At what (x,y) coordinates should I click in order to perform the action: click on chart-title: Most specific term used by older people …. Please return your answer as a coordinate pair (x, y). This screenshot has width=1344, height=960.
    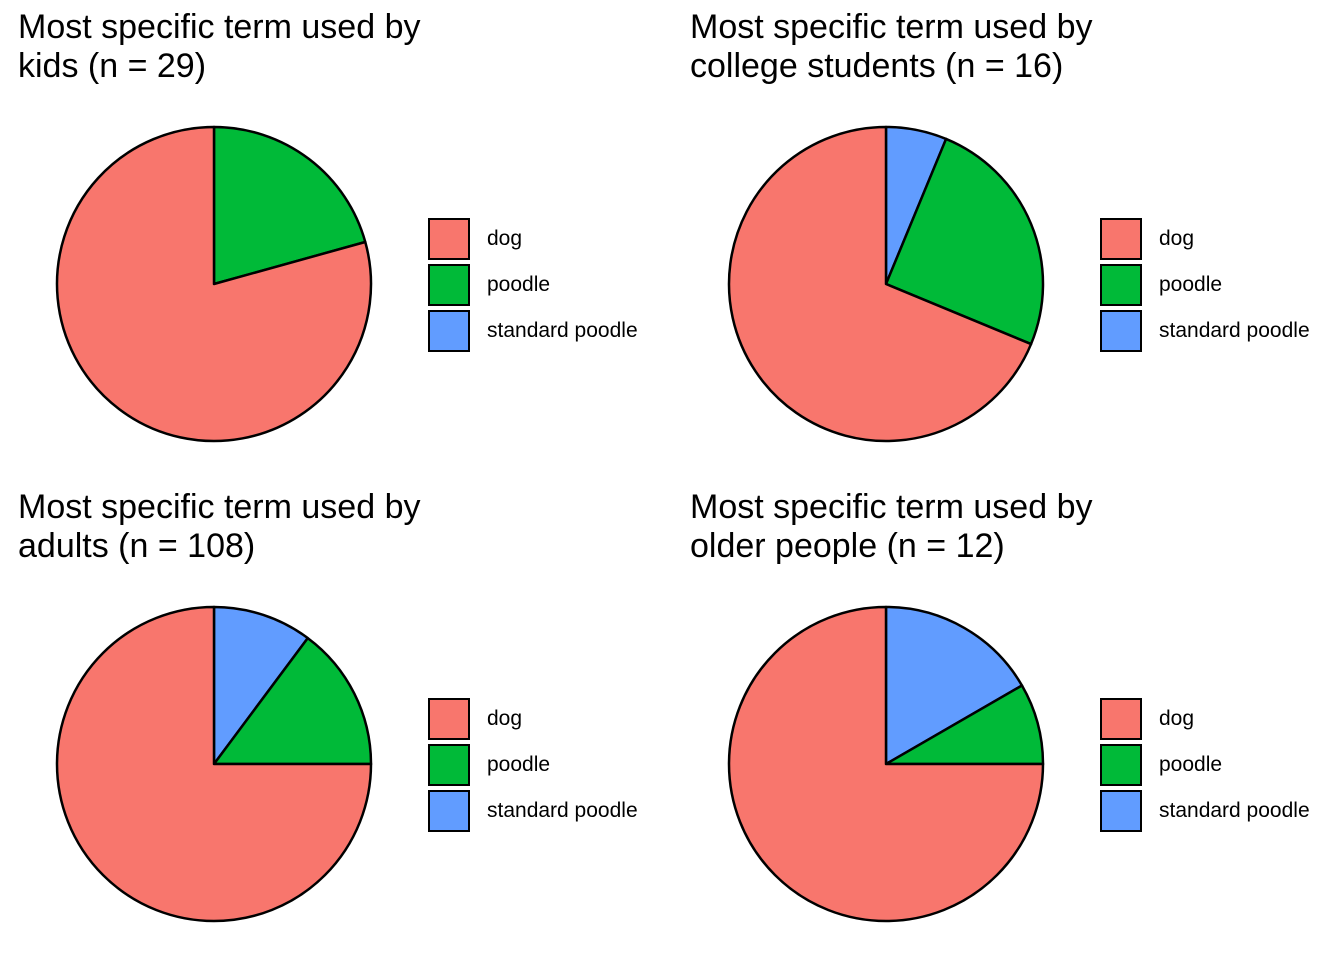
    Looking at the image, I should click on (891, 527).